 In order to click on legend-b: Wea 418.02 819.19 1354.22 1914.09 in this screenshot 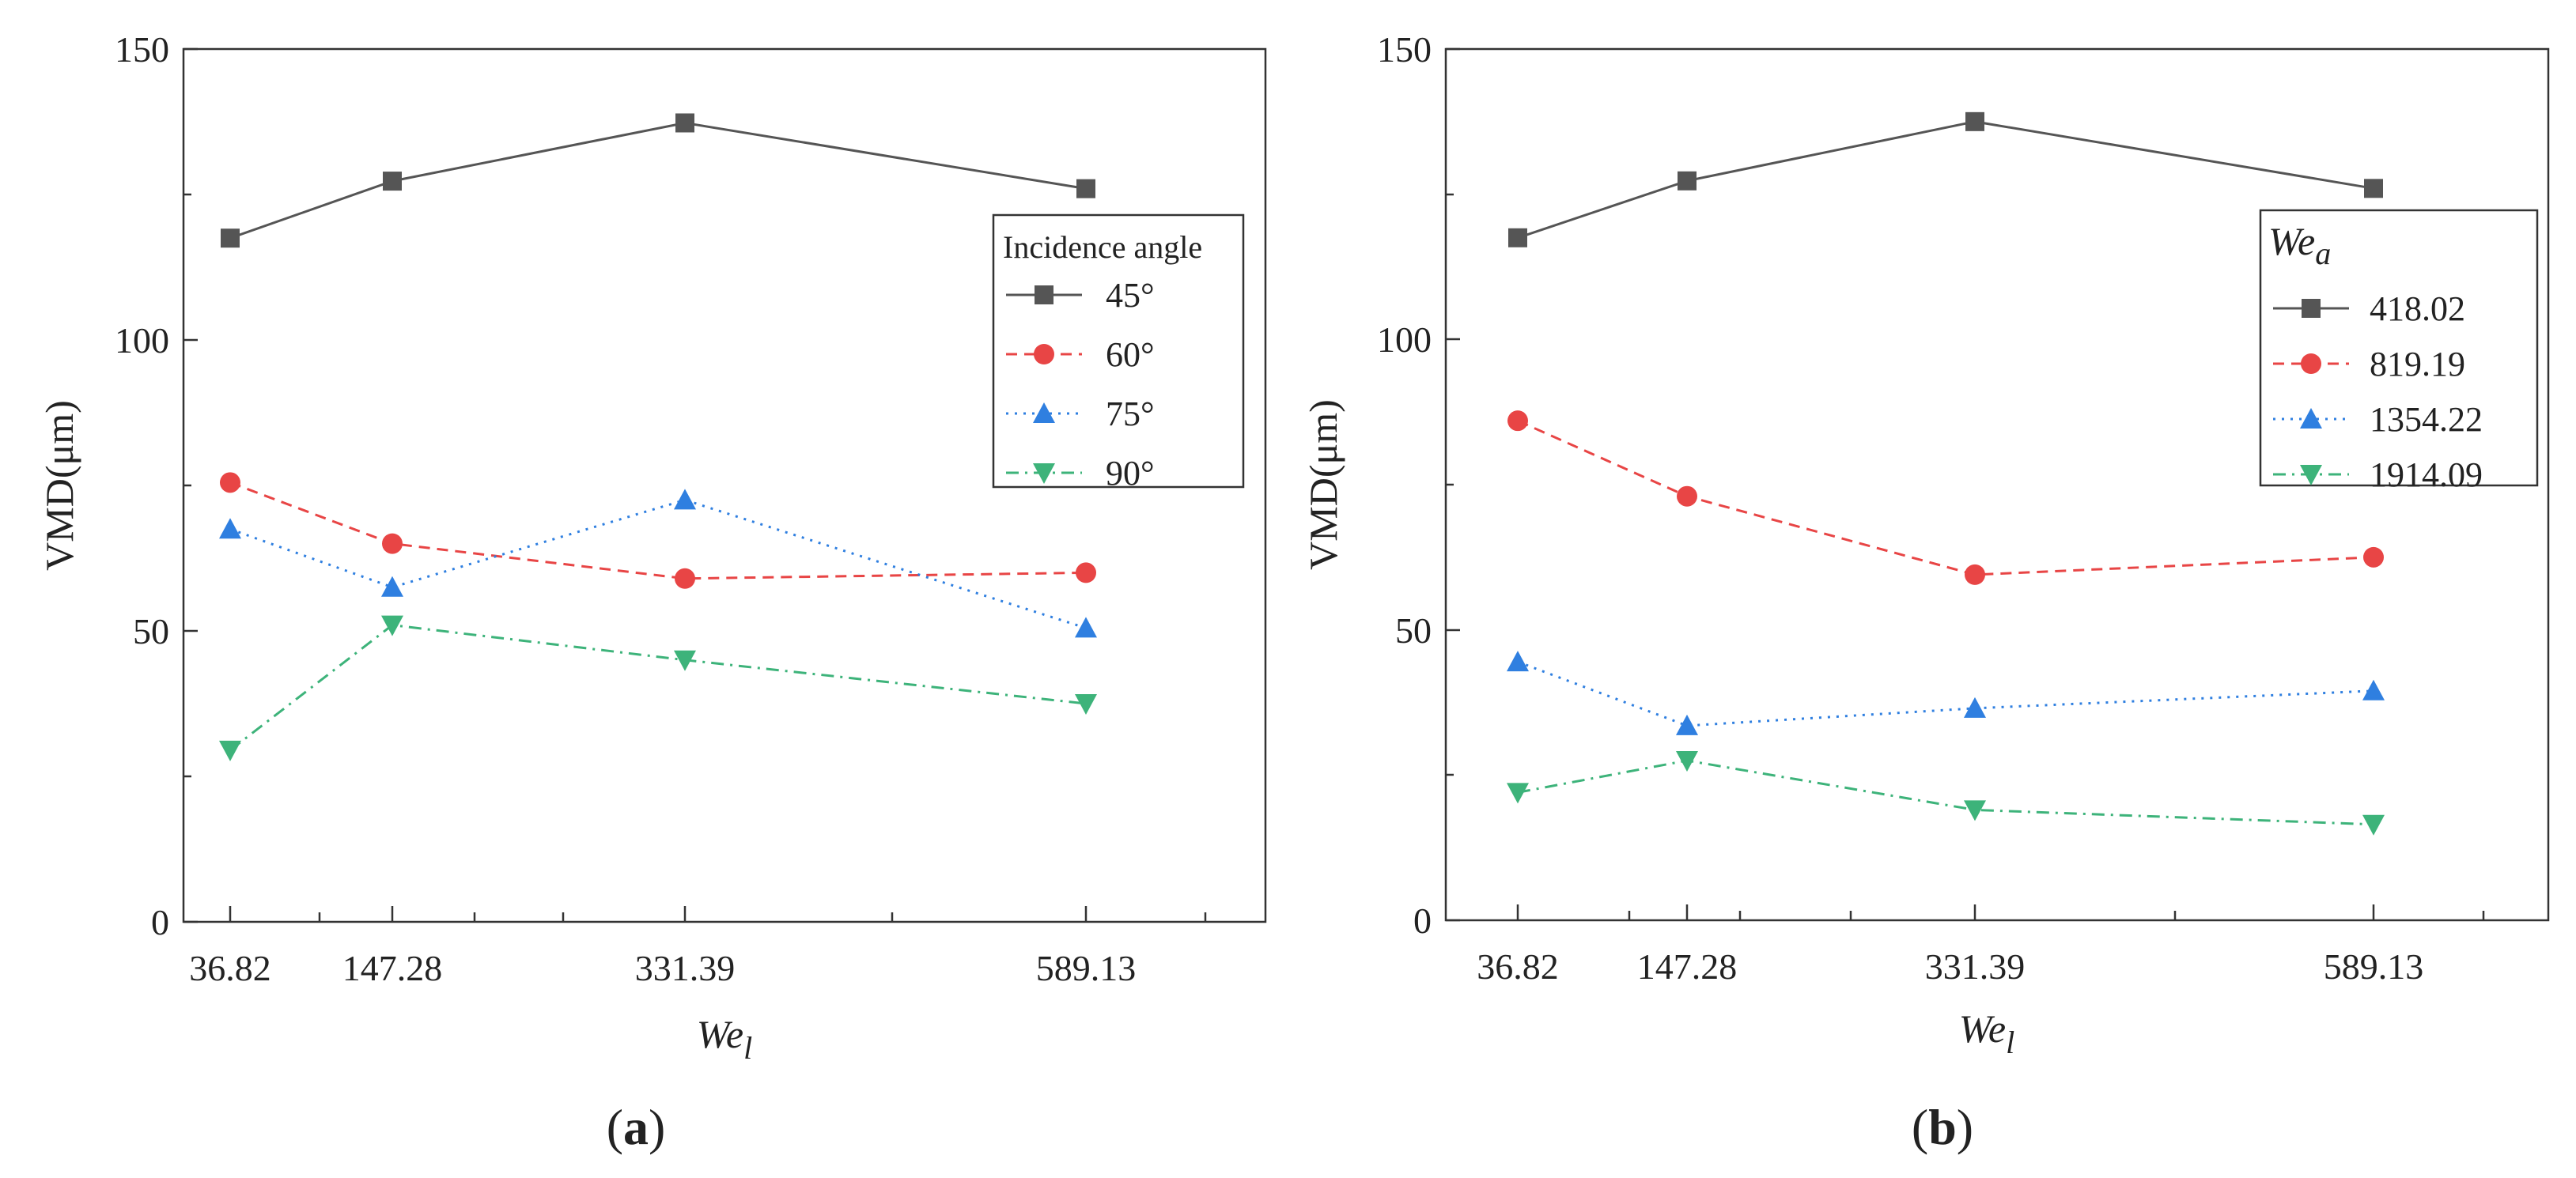, I will do `click(2399, 351)`.